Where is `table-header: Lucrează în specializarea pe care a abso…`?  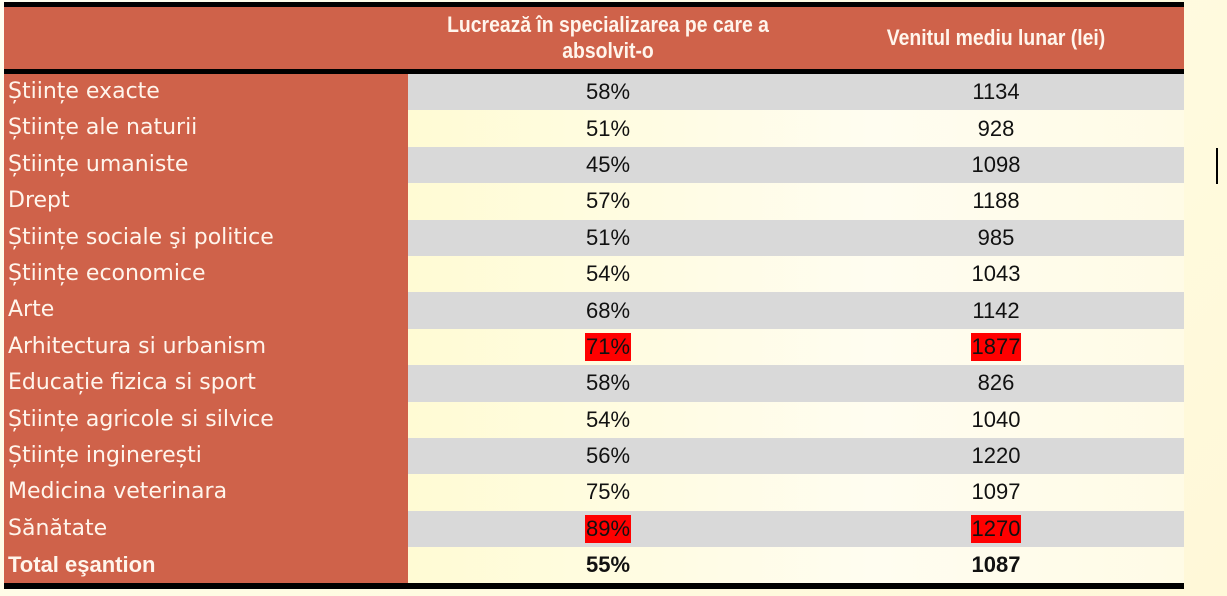
table-header: Lucrează în specializarea pe care a abso… is located at coordinates (594, 38).